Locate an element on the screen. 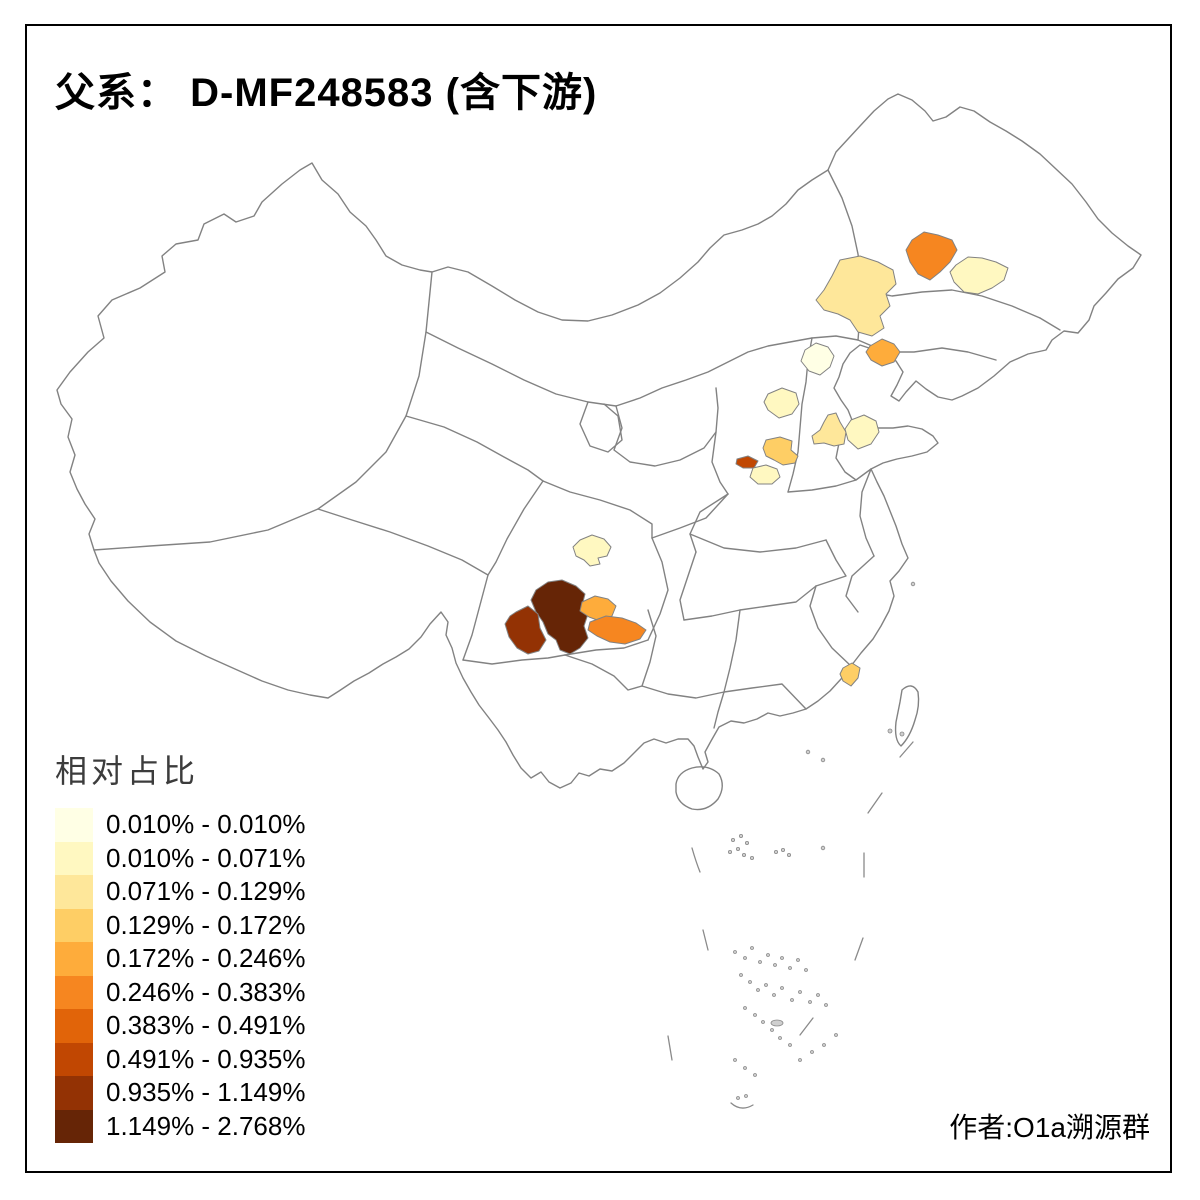  region-bohai-north-orange is located at coordinates (883, 352).